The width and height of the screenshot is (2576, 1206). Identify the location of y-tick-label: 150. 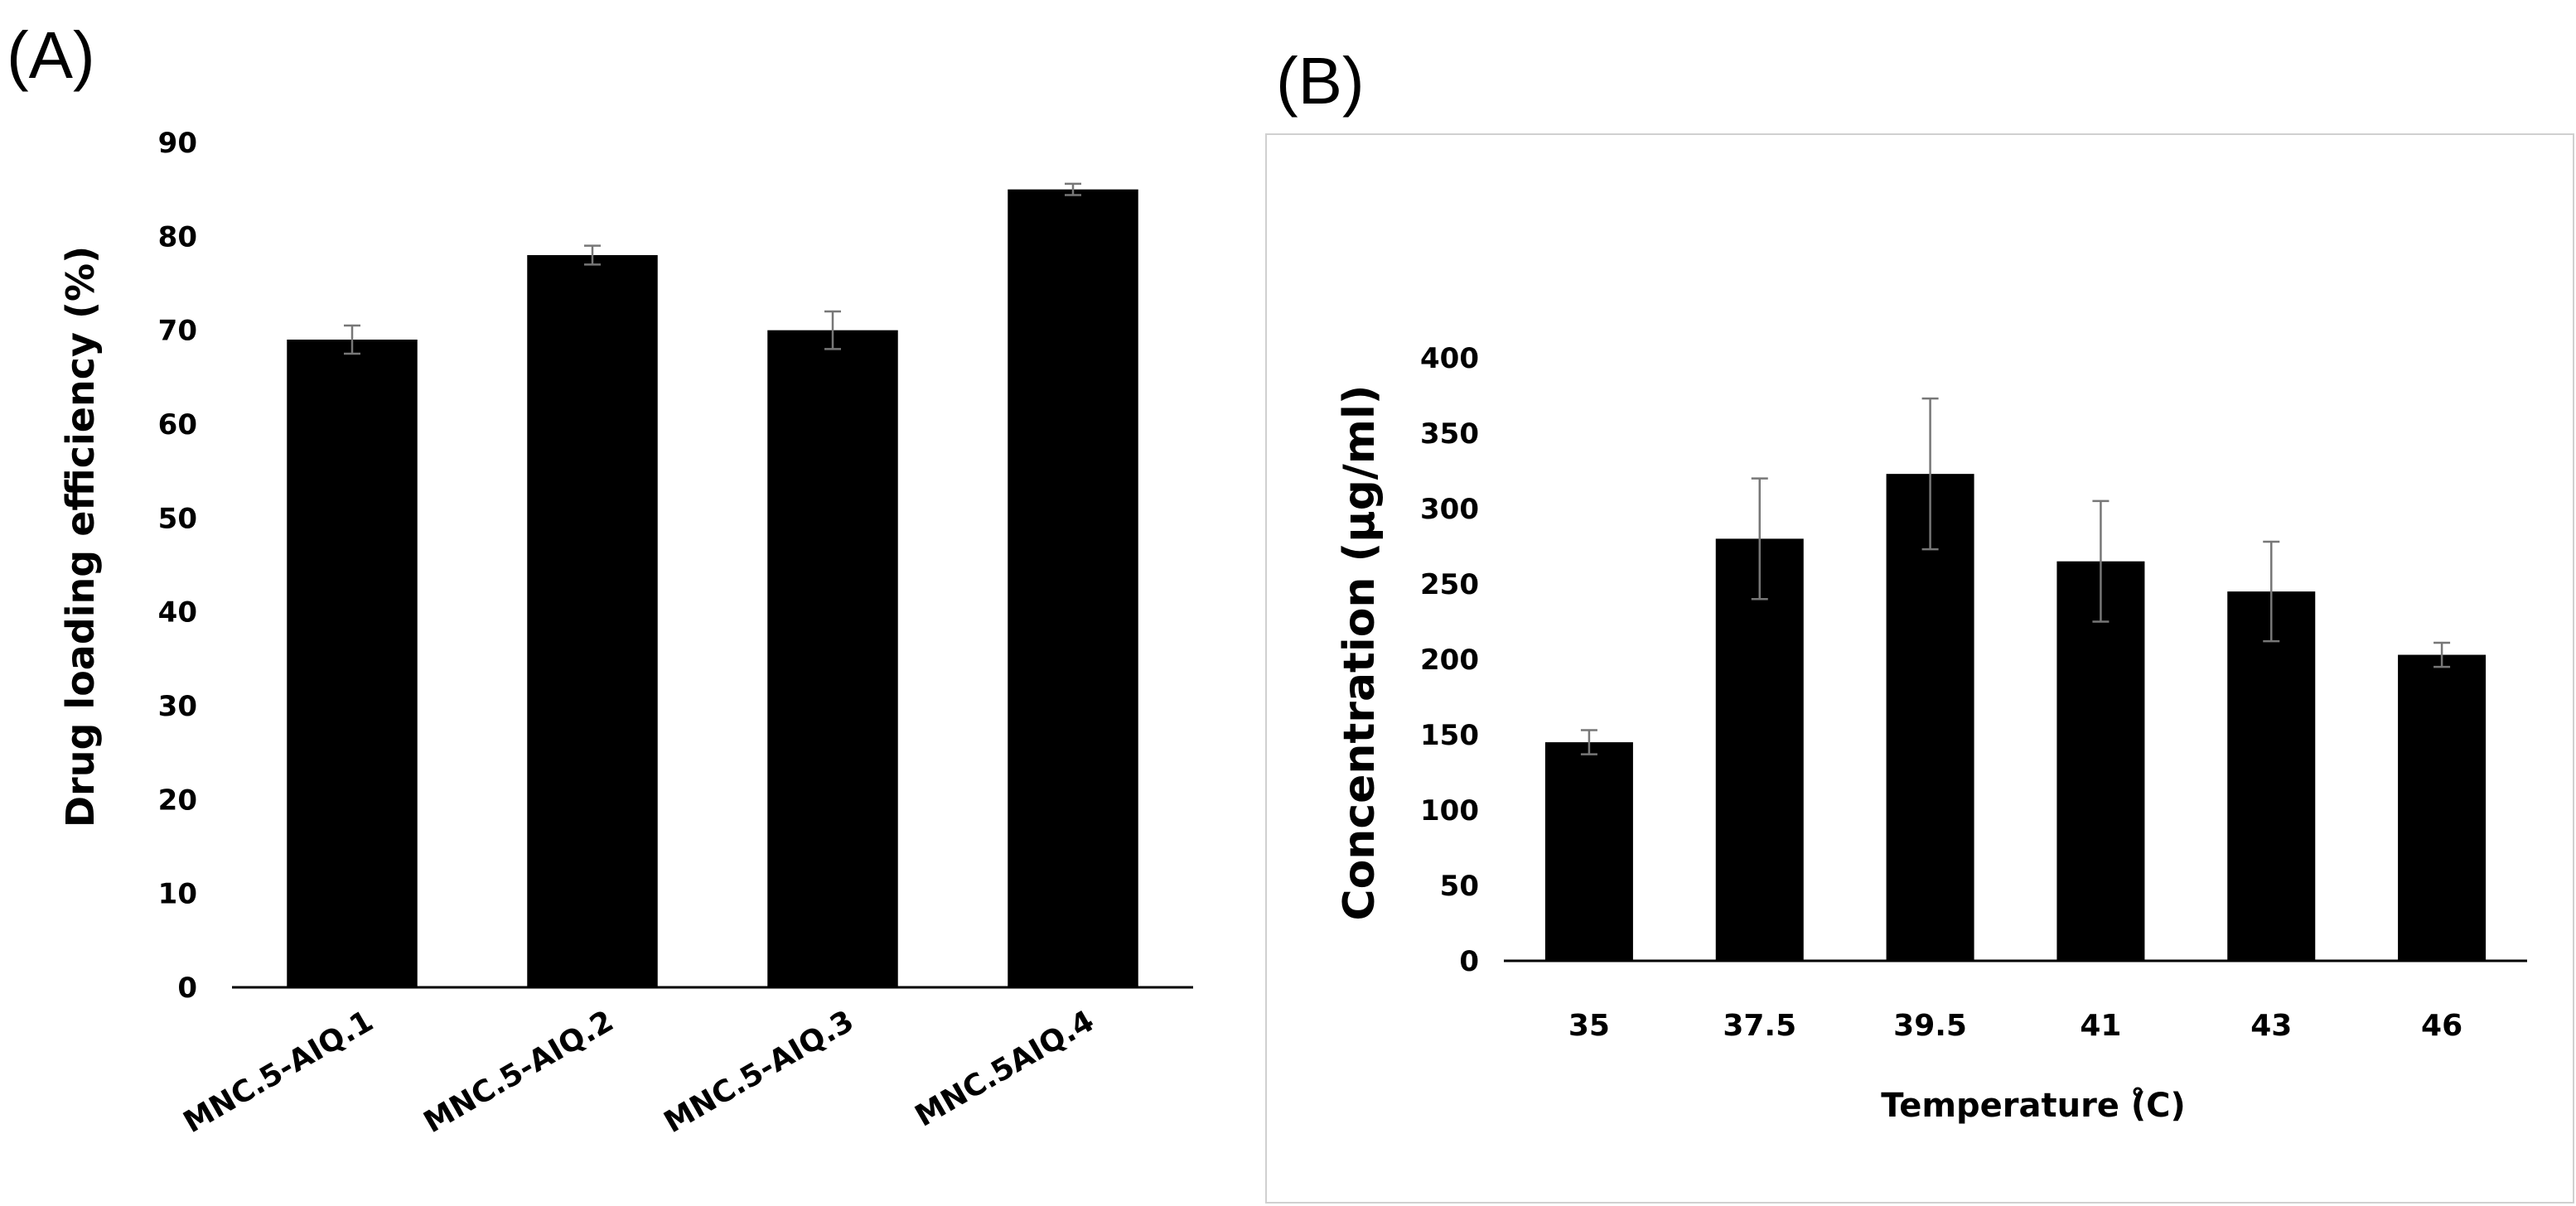
(1449, 735).